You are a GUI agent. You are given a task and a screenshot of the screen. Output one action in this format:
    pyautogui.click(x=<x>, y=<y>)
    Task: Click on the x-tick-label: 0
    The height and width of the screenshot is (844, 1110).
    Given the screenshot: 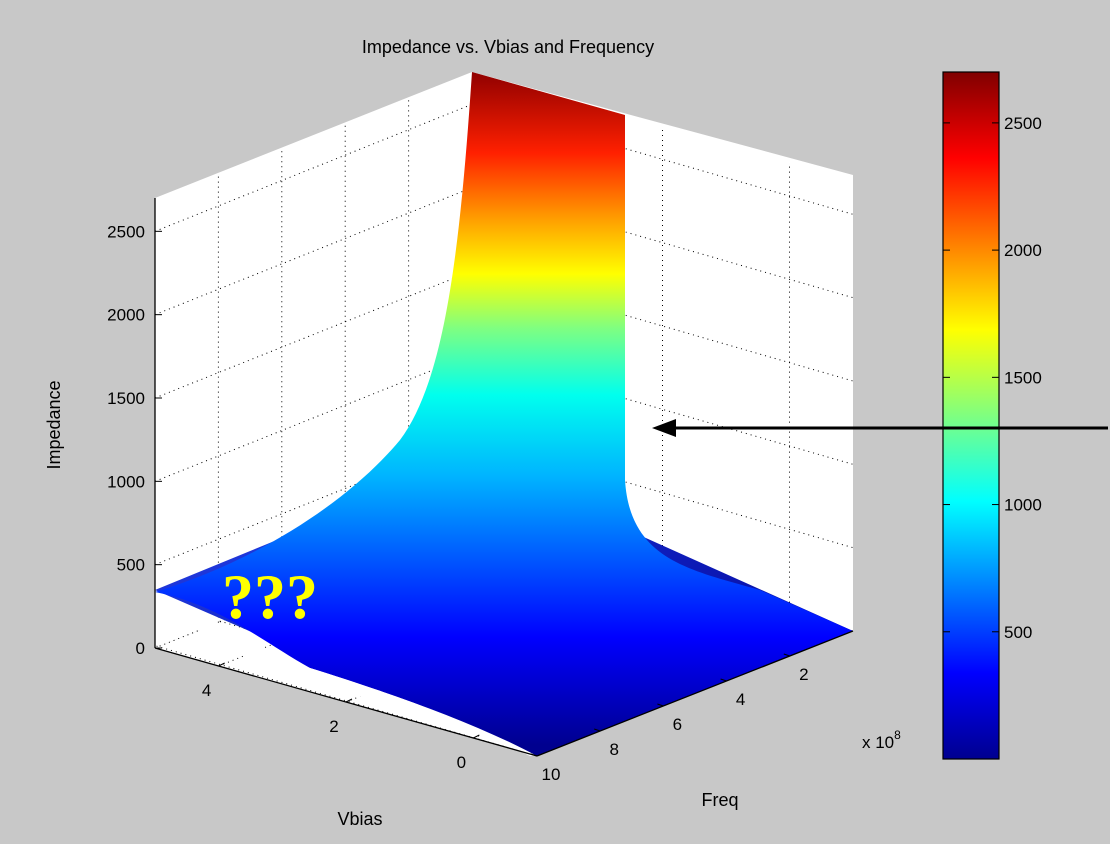 What is the action you would take?
    pyautogui.click(x=461, y=762)
    